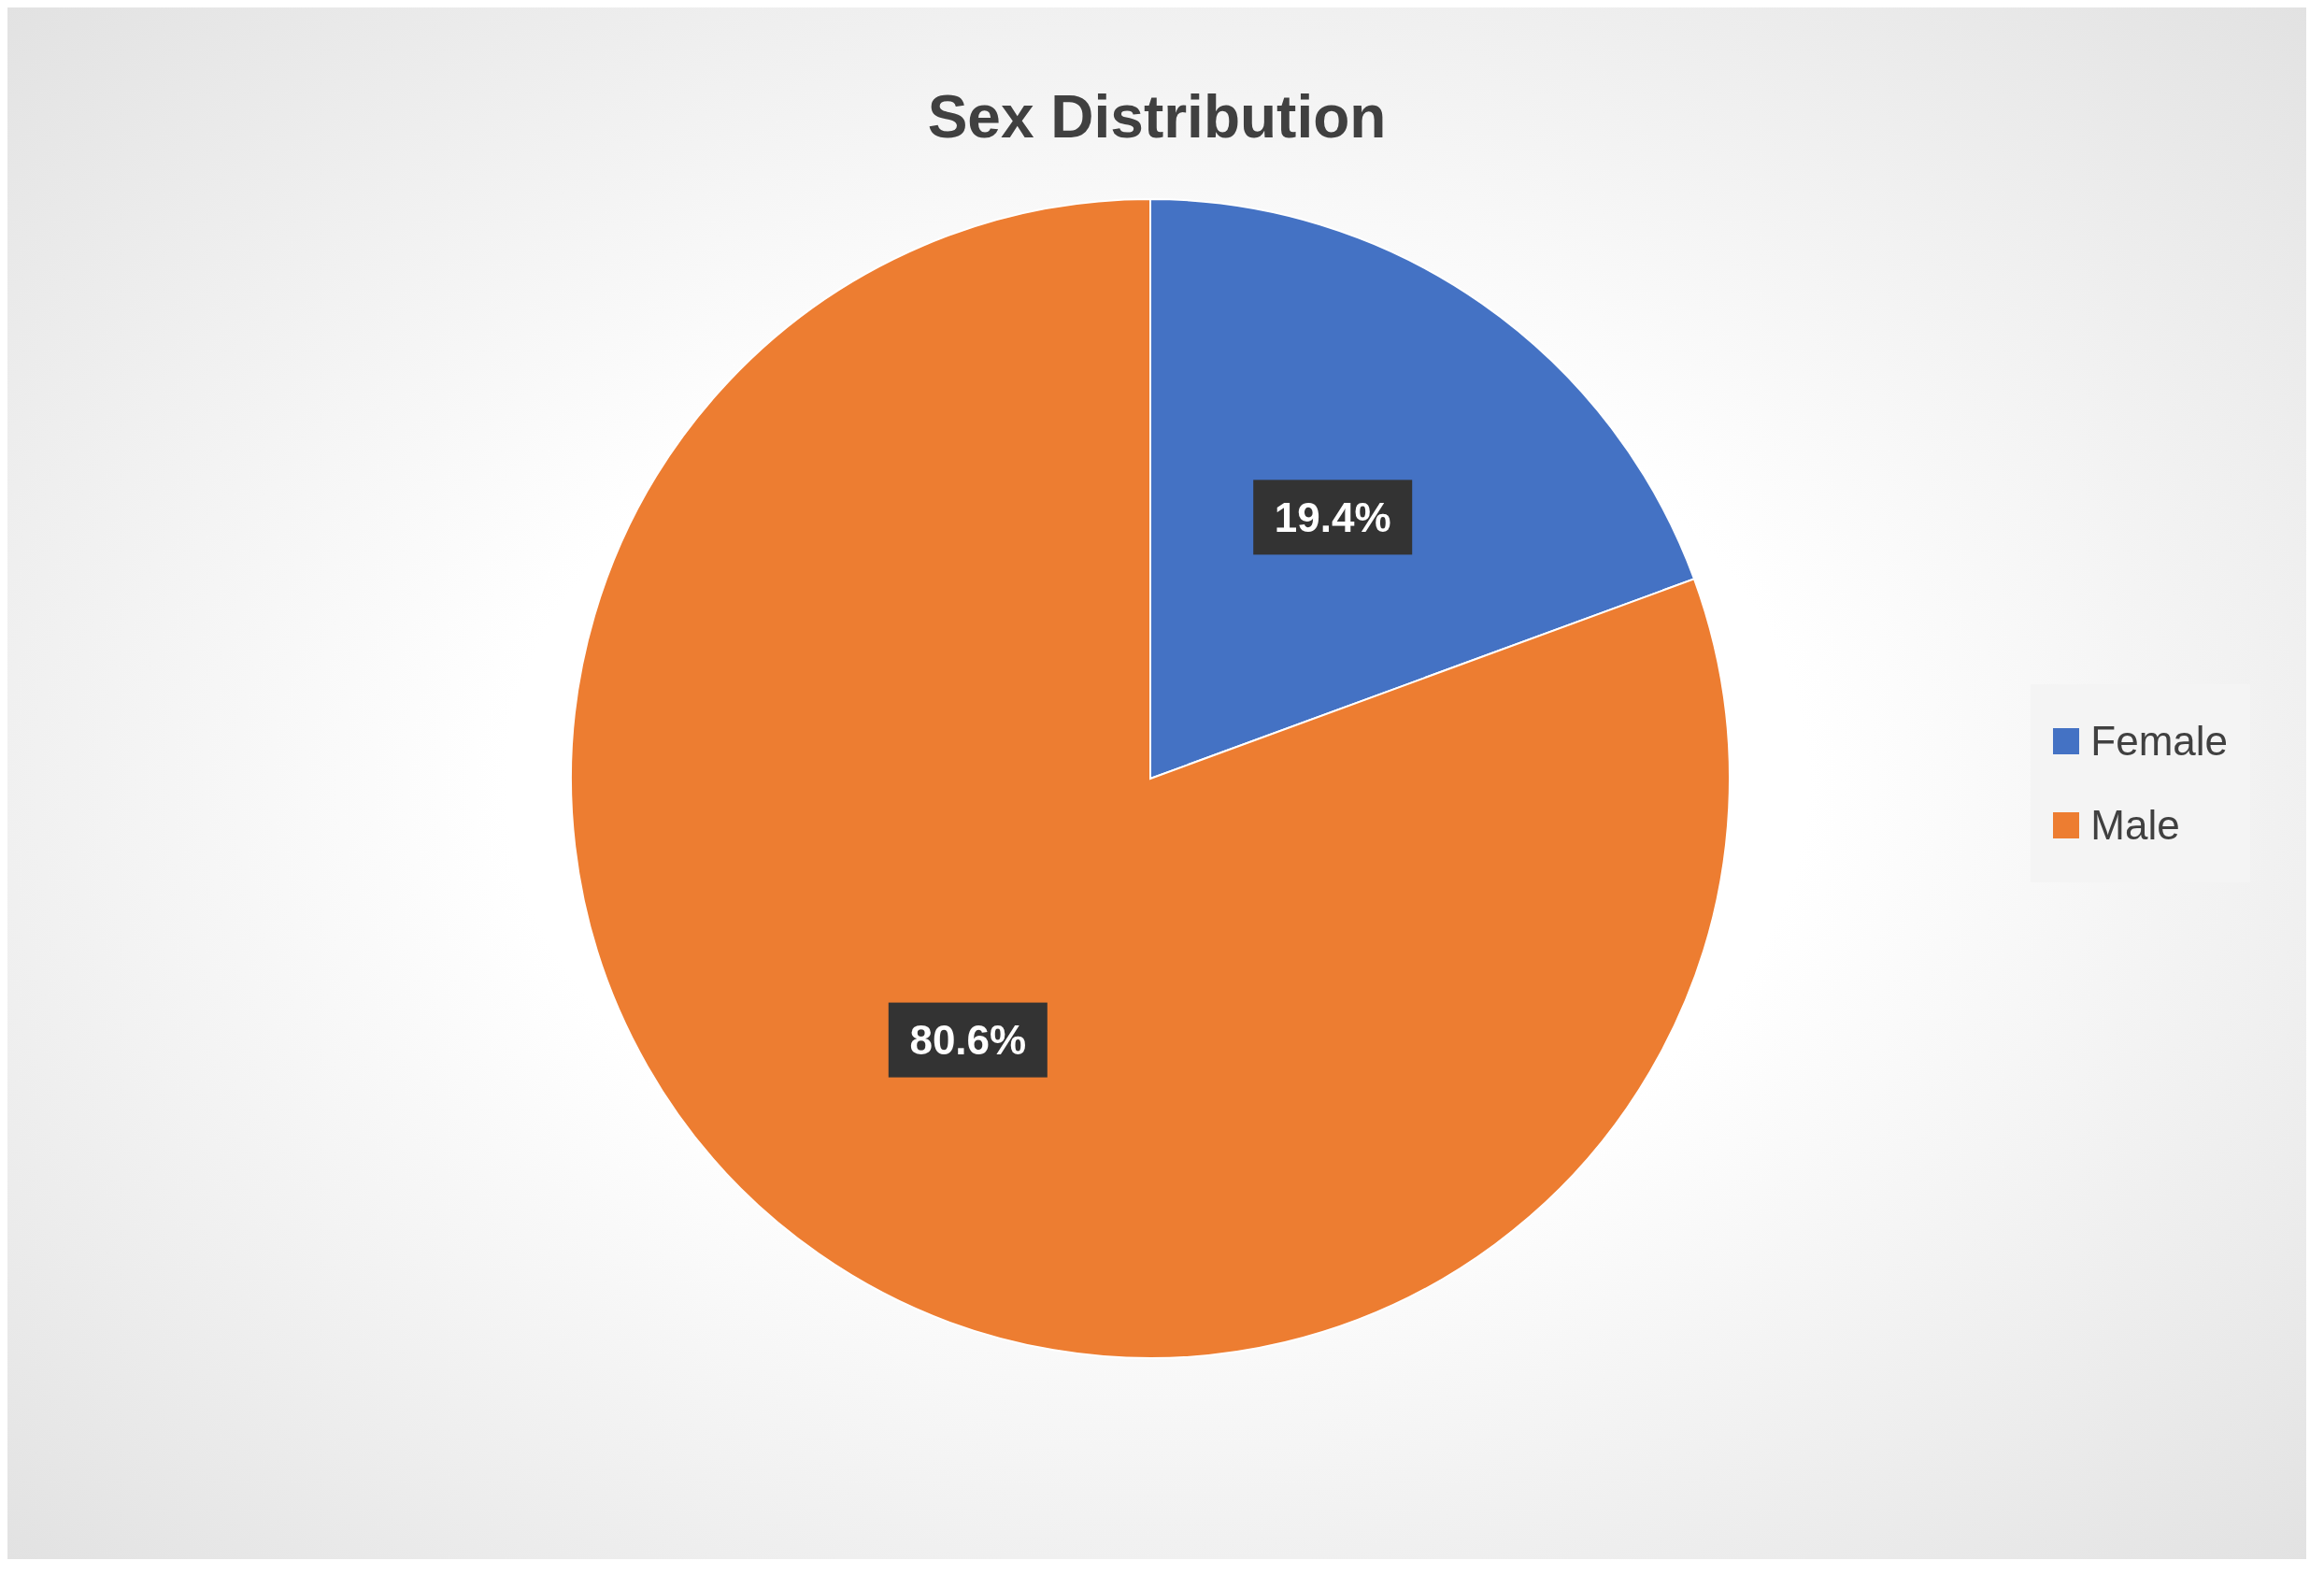 The width and height of the screenshot is (2324, 1575). I want to click on chart-title: Sex Distribution, so click(1157, 116).